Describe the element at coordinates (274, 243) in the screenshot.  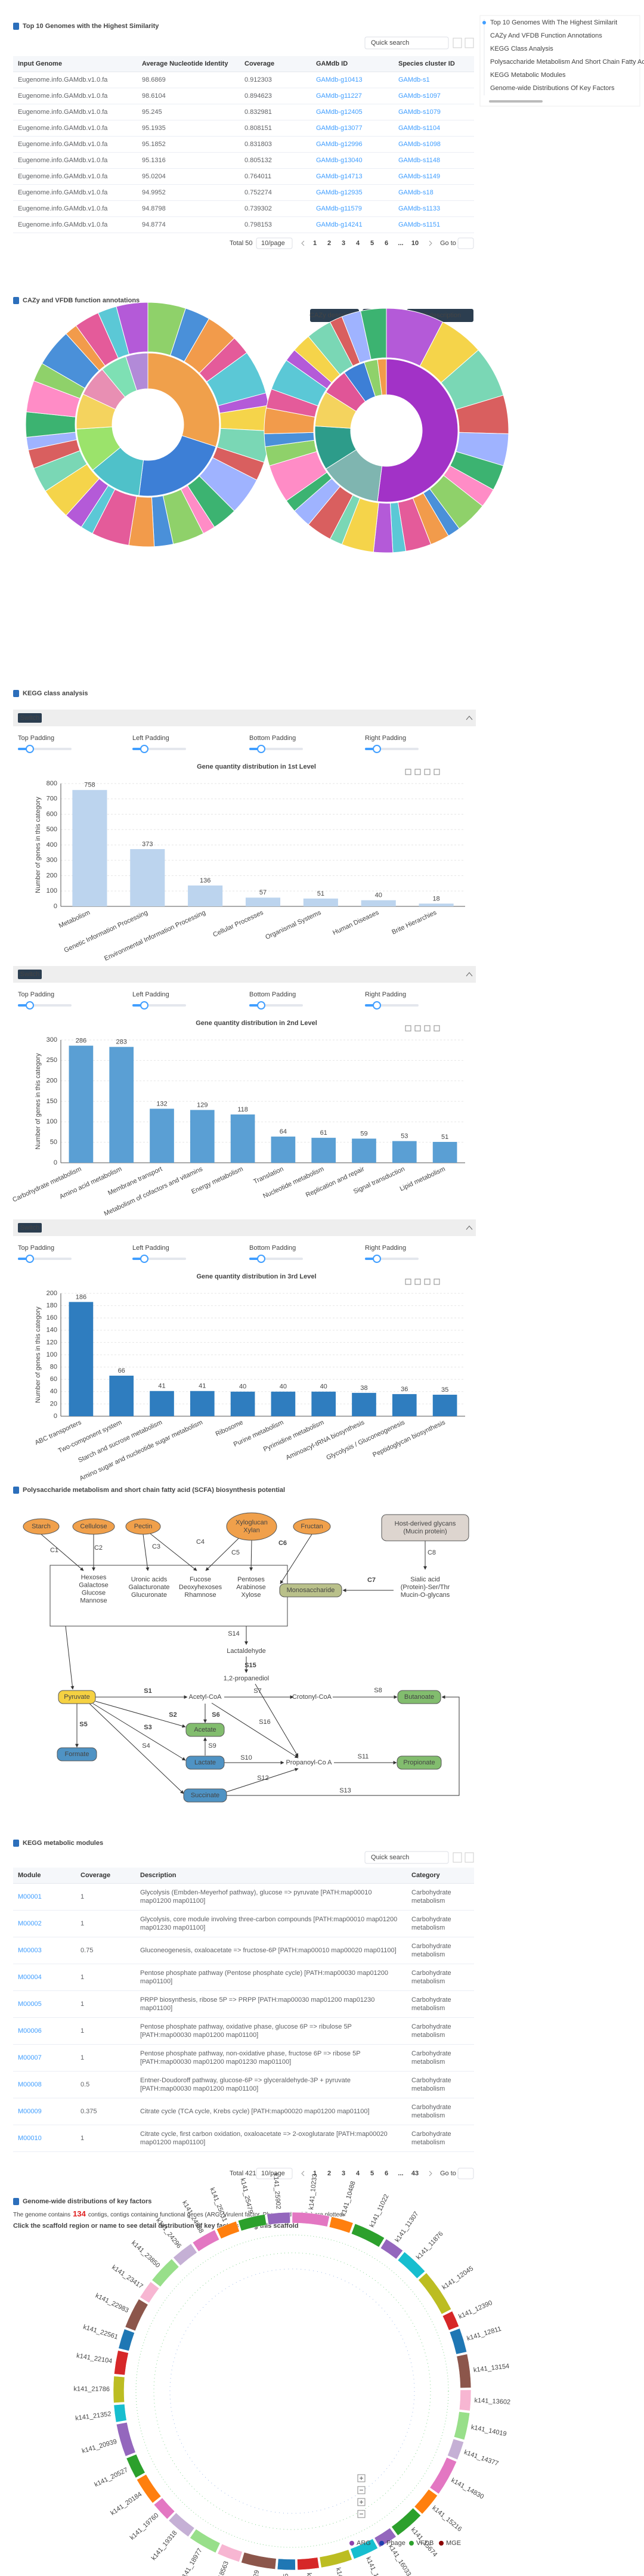
I see `page-size-select` at that location.